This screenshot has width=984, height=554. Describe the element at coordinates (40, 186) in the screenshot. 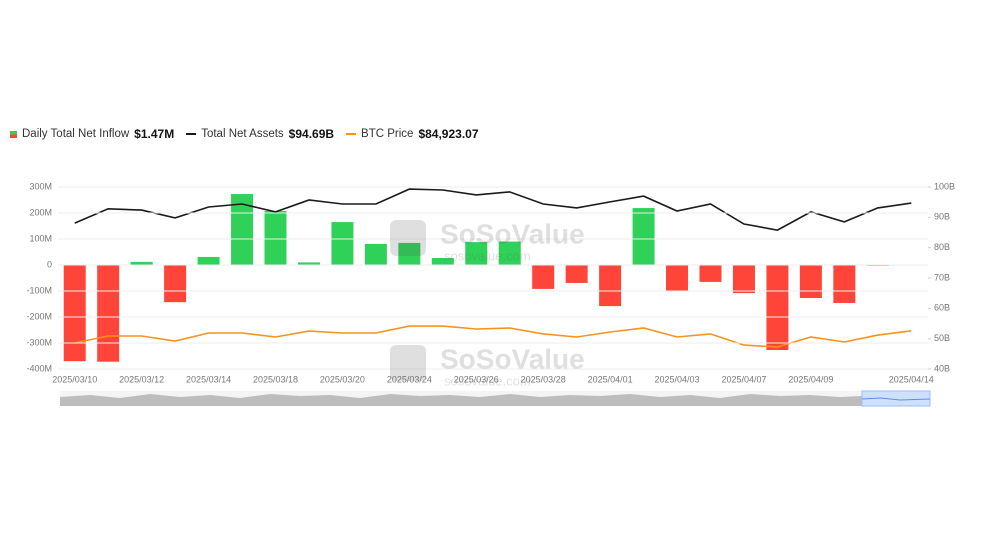

I see `y-tick-label: 300M` at that location.